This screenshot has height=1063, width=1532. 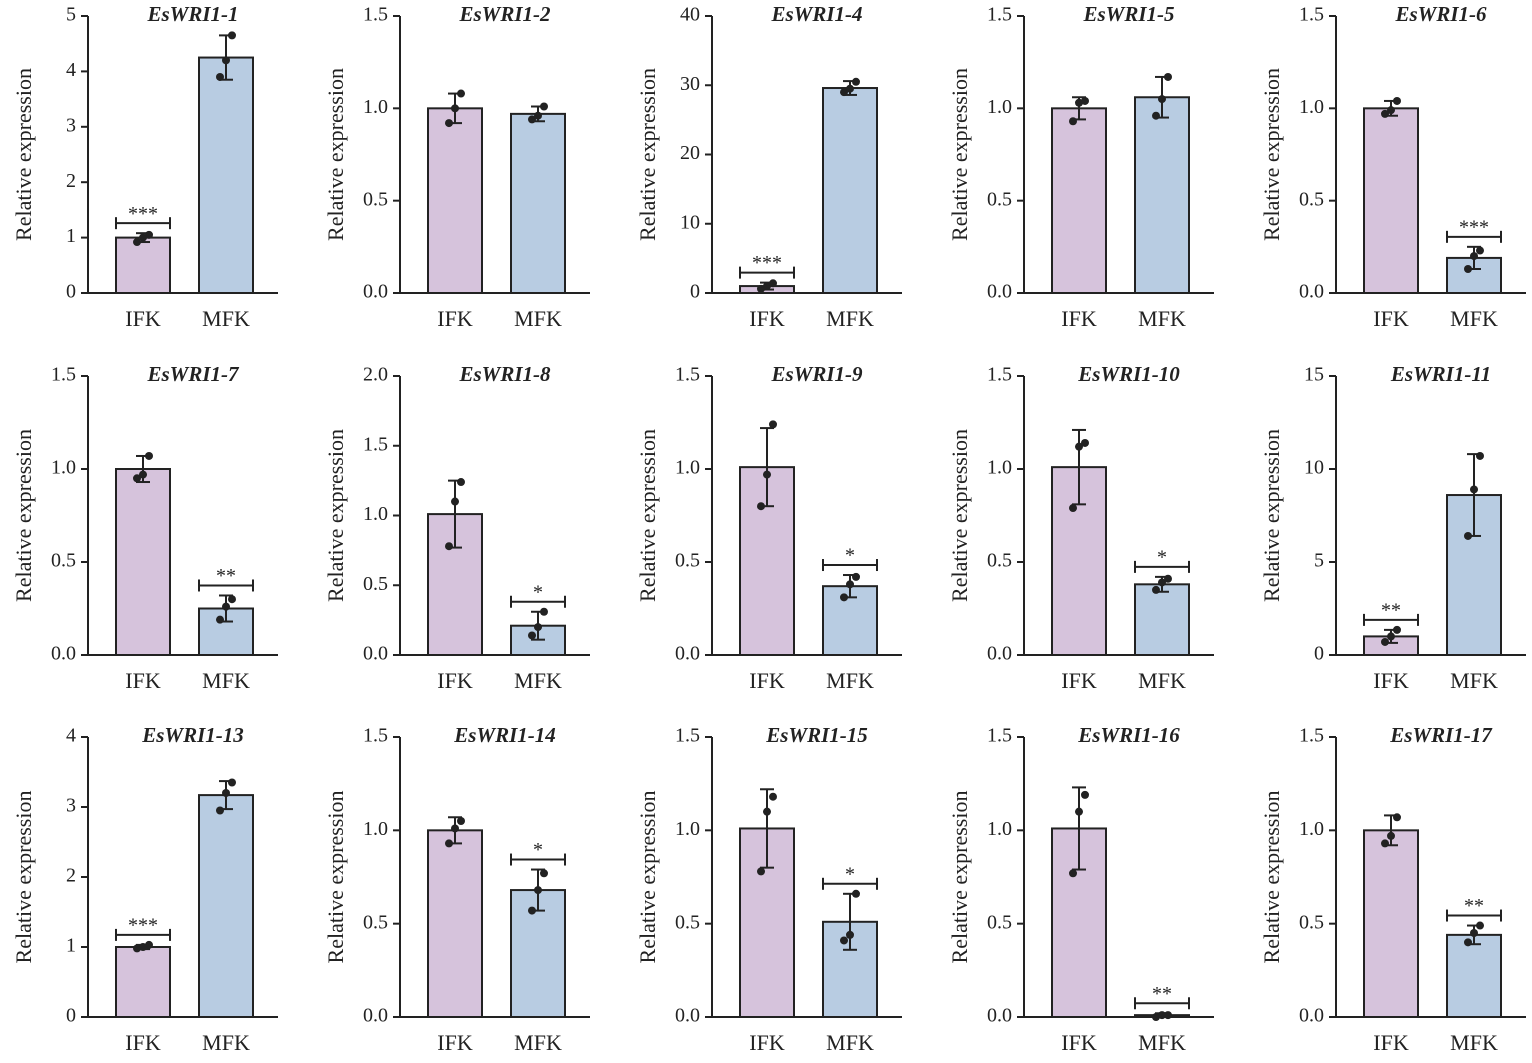 I want to click on chart-title: EsWRI1-16, so click(x=1128, y=735).